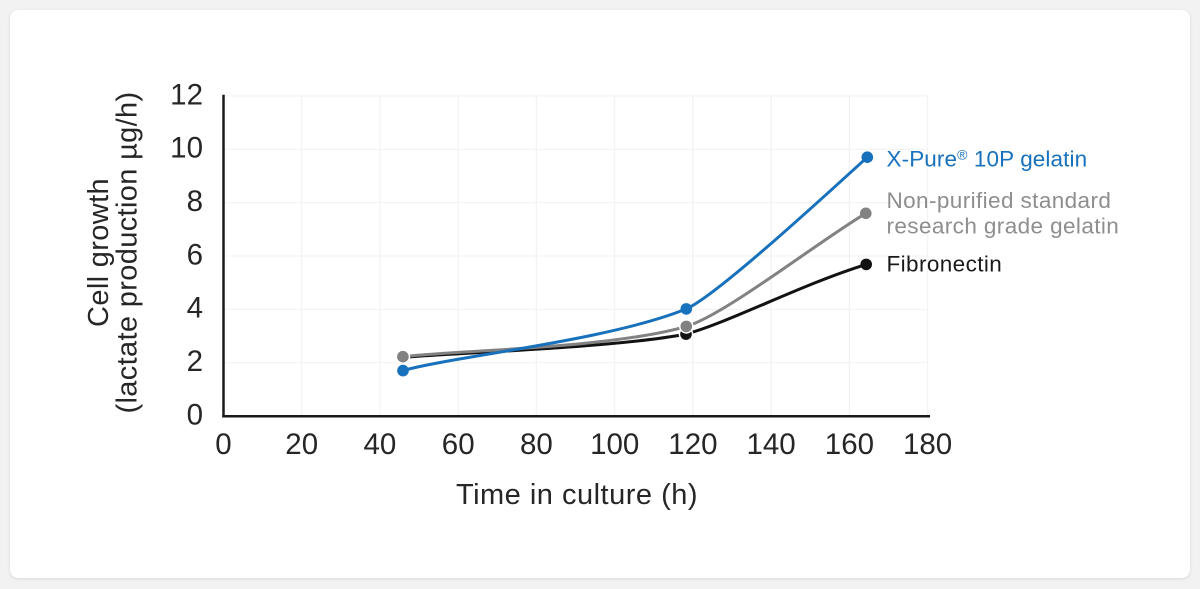 This screenshot has height=589, width=1200. I want to click on svg-text: 140, so click(770, 444).